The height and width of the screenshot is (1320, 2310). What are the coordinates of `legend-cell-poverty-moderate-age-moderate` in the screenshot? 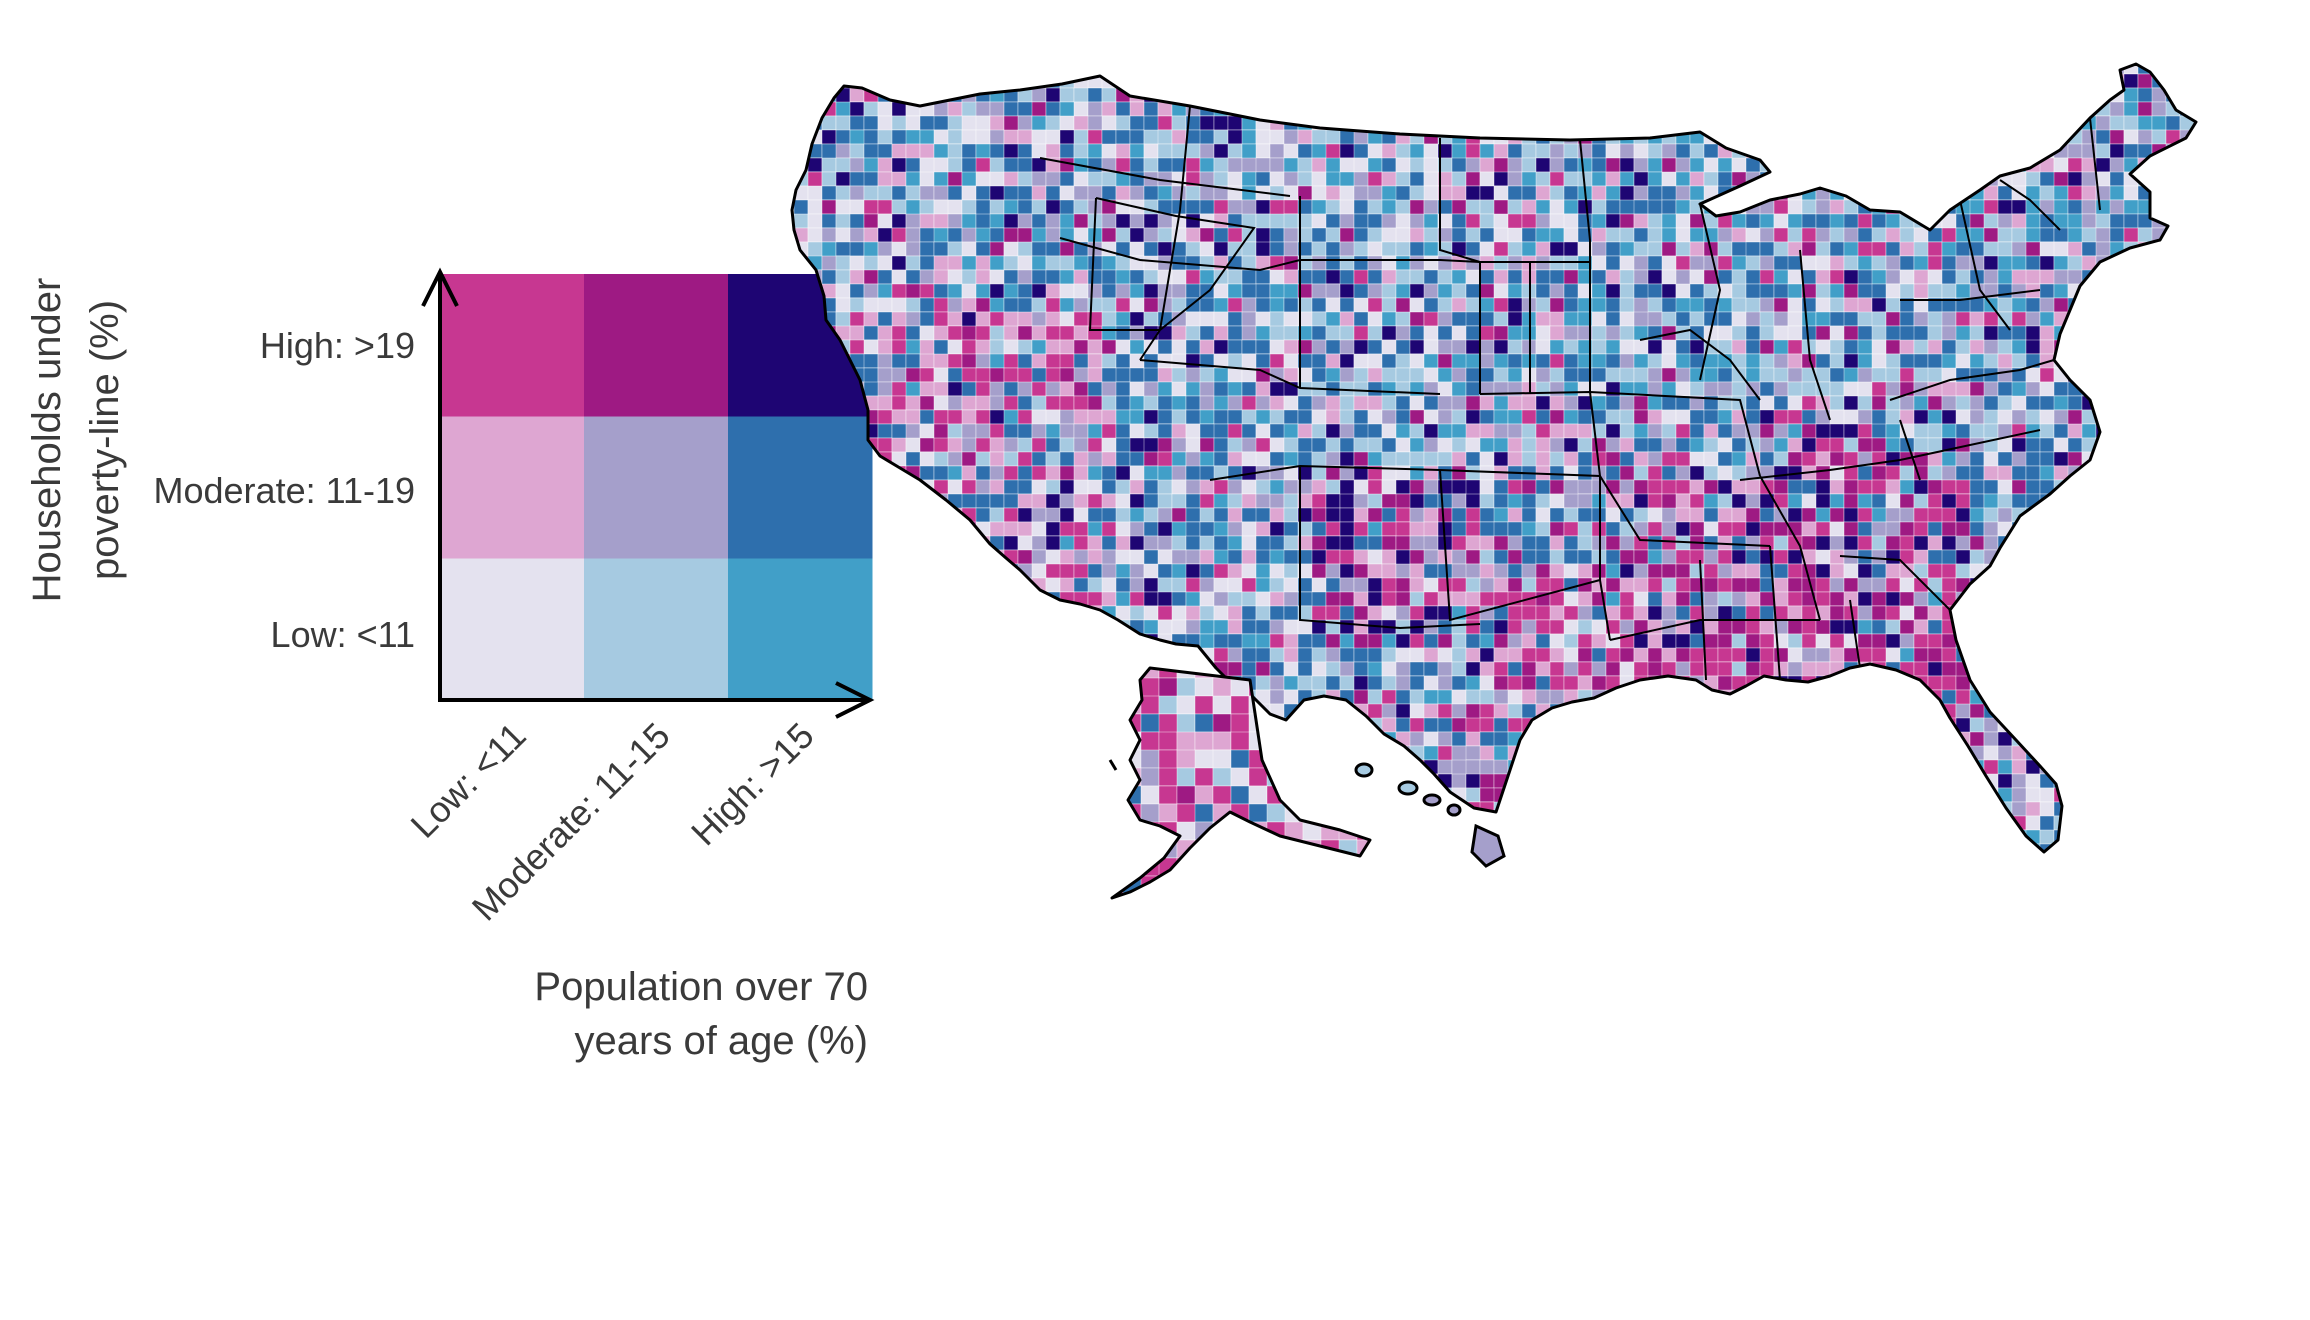 It's located at (656, 487).